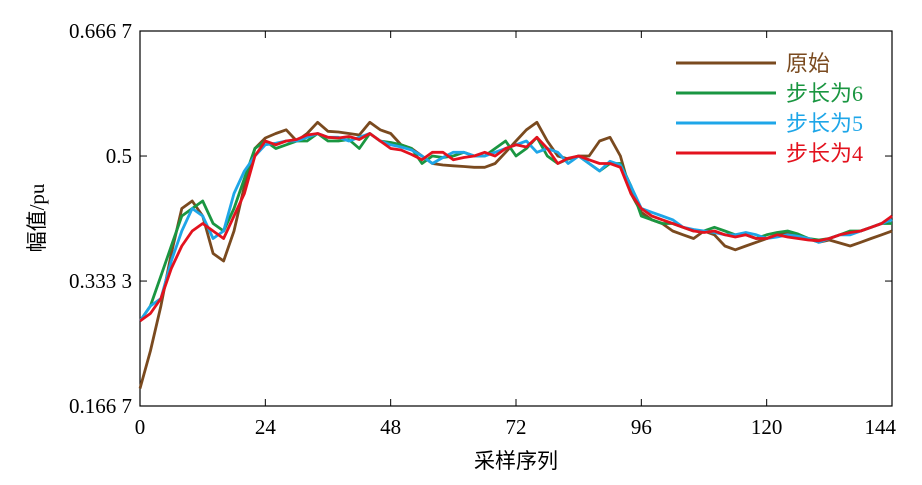 The width and height of the screenshot is (922, 485). What do you see at coordinates (881, 427) in the screenshot?
I see `x-tick-label: 144` at bounding box center [881, 427].